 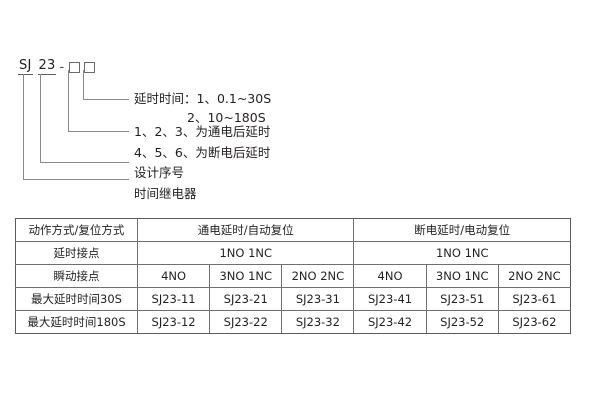 I want to click on table-row-label: 最大延时时间180S, so click(x=76, y=322).